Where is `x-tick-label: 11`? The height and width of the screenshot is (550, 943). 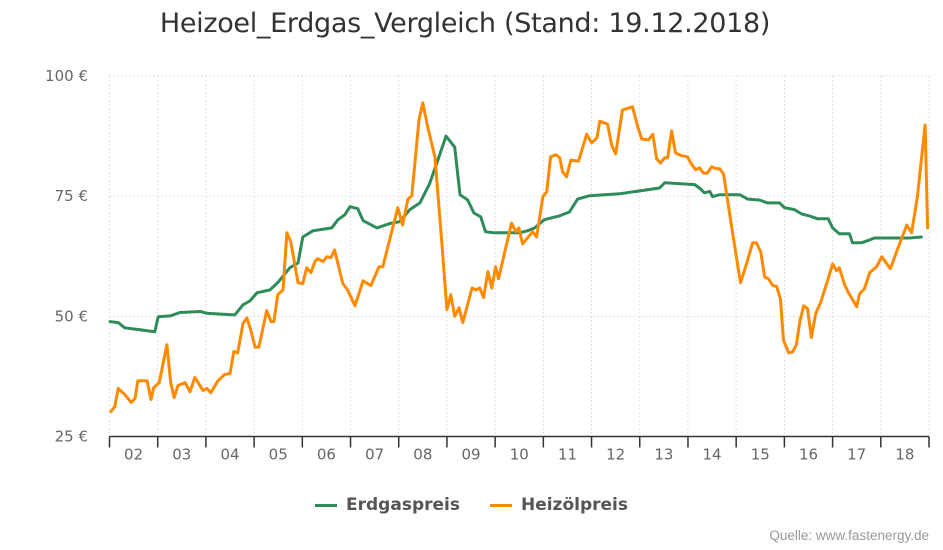 x-tick-label: 11 is located at coordinates (567, 455).